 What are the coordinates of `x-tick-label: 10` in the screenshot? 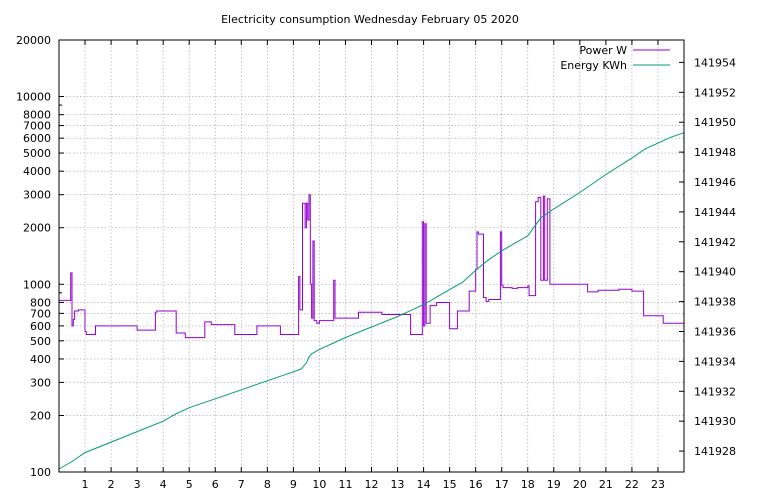 It's located at (319, 484).